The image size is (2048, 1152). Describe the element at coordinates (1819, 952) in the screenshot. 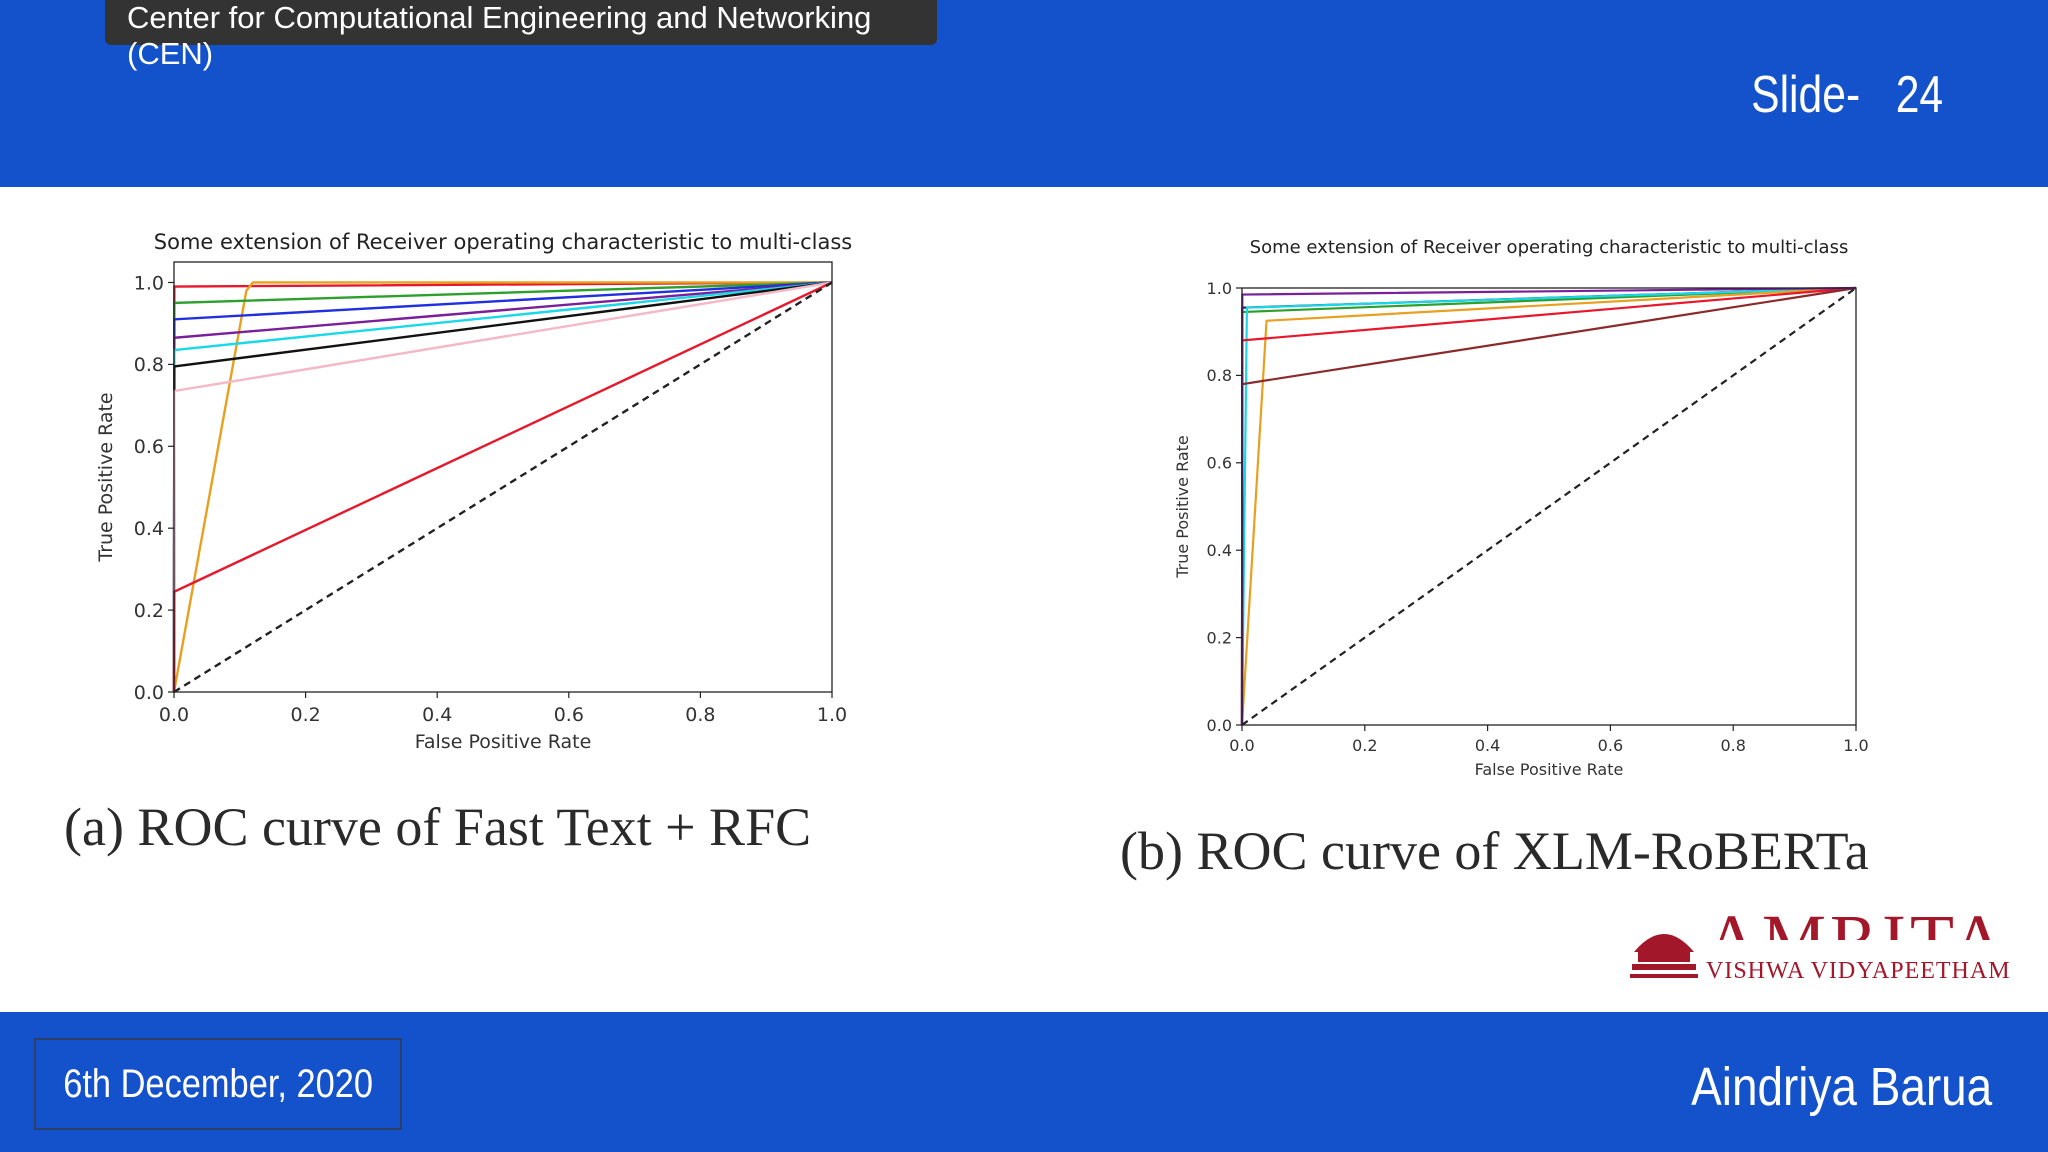

I see `amrita-logo: AMRITA VISHWA VIDYAPEETHAM` at that location.